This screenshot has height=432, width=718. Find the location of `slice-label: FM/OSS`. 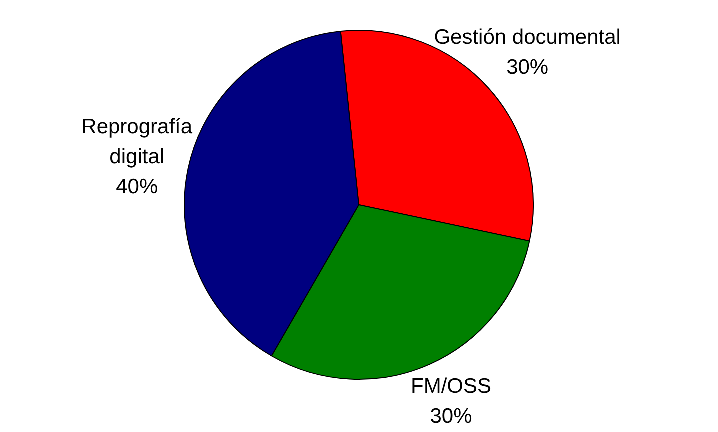

slice-label: FM/OSS is located at coordinates (451, 386).